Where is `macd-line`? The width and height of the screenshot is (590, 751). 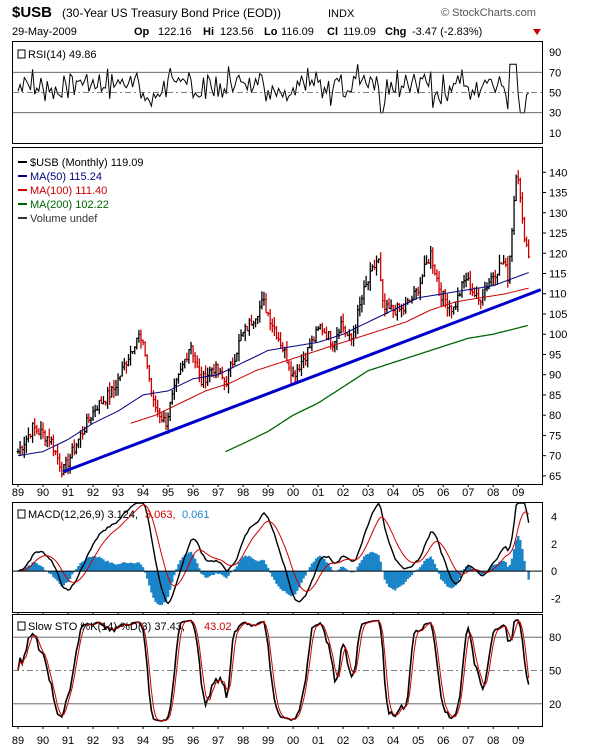 macd-line is located at coordinates (273, 553).